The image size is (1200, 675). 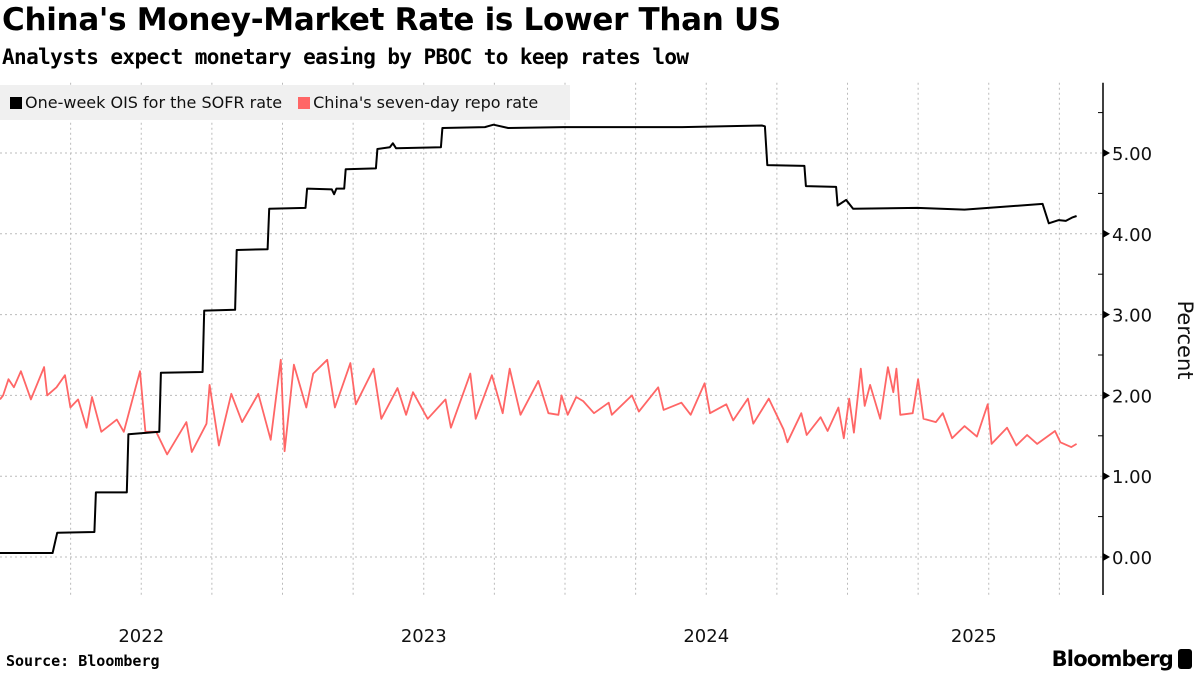 What do you see at coordinates (1132, 235) in the screenshot?
I see `y-tick-label: 4.00` at bounding box center [1132, 235].